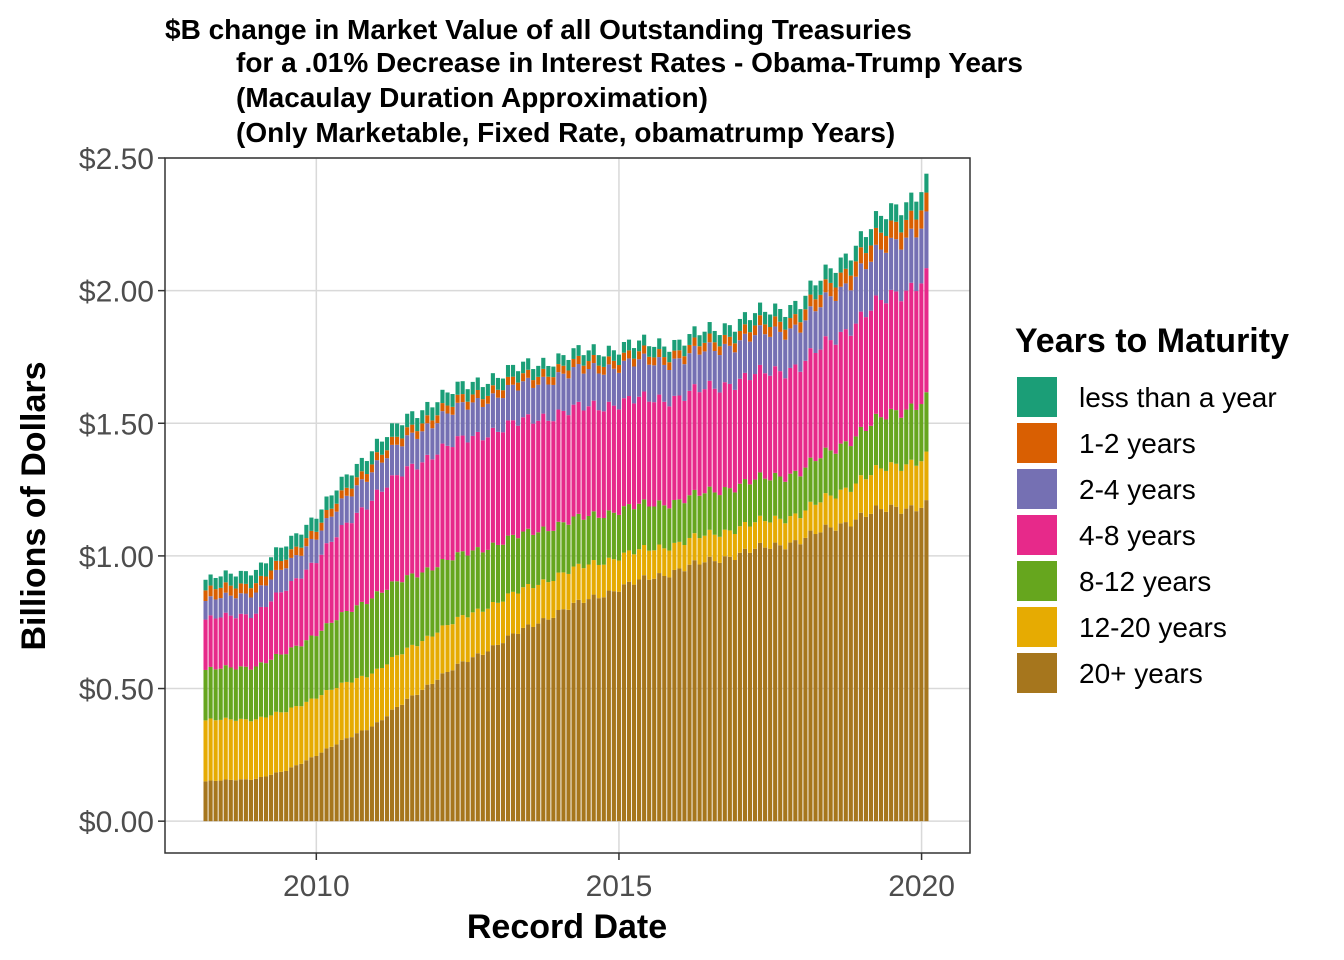 The image size is (1344, 960). Describe the element at coordinates (122, 491) in the screenshot. I see `y-axis: $0.00 $0.50 $1.00 $1.50 $2.00 $2.50` at that location.